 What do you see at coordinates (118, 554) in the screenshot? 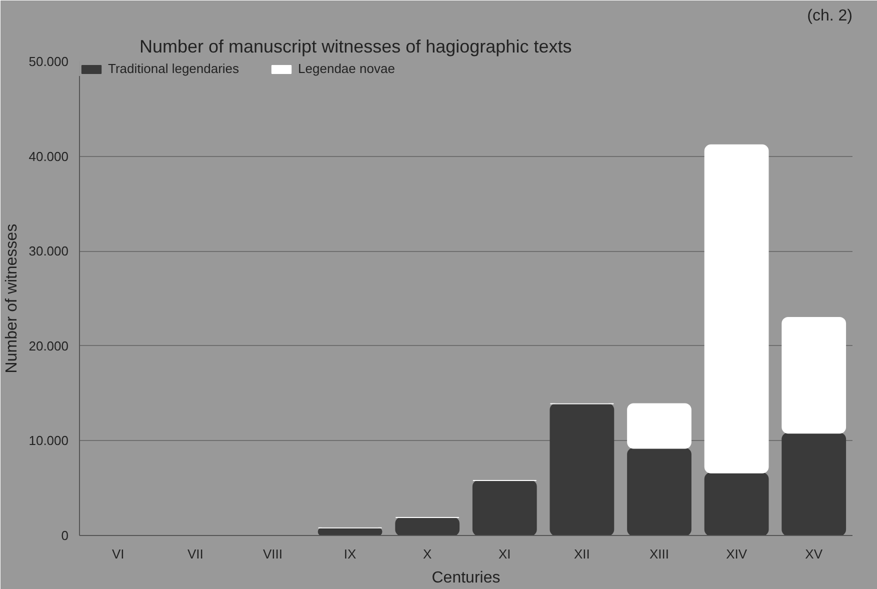
I see `x-tick-label: VI` at bounding box center [118, 554].